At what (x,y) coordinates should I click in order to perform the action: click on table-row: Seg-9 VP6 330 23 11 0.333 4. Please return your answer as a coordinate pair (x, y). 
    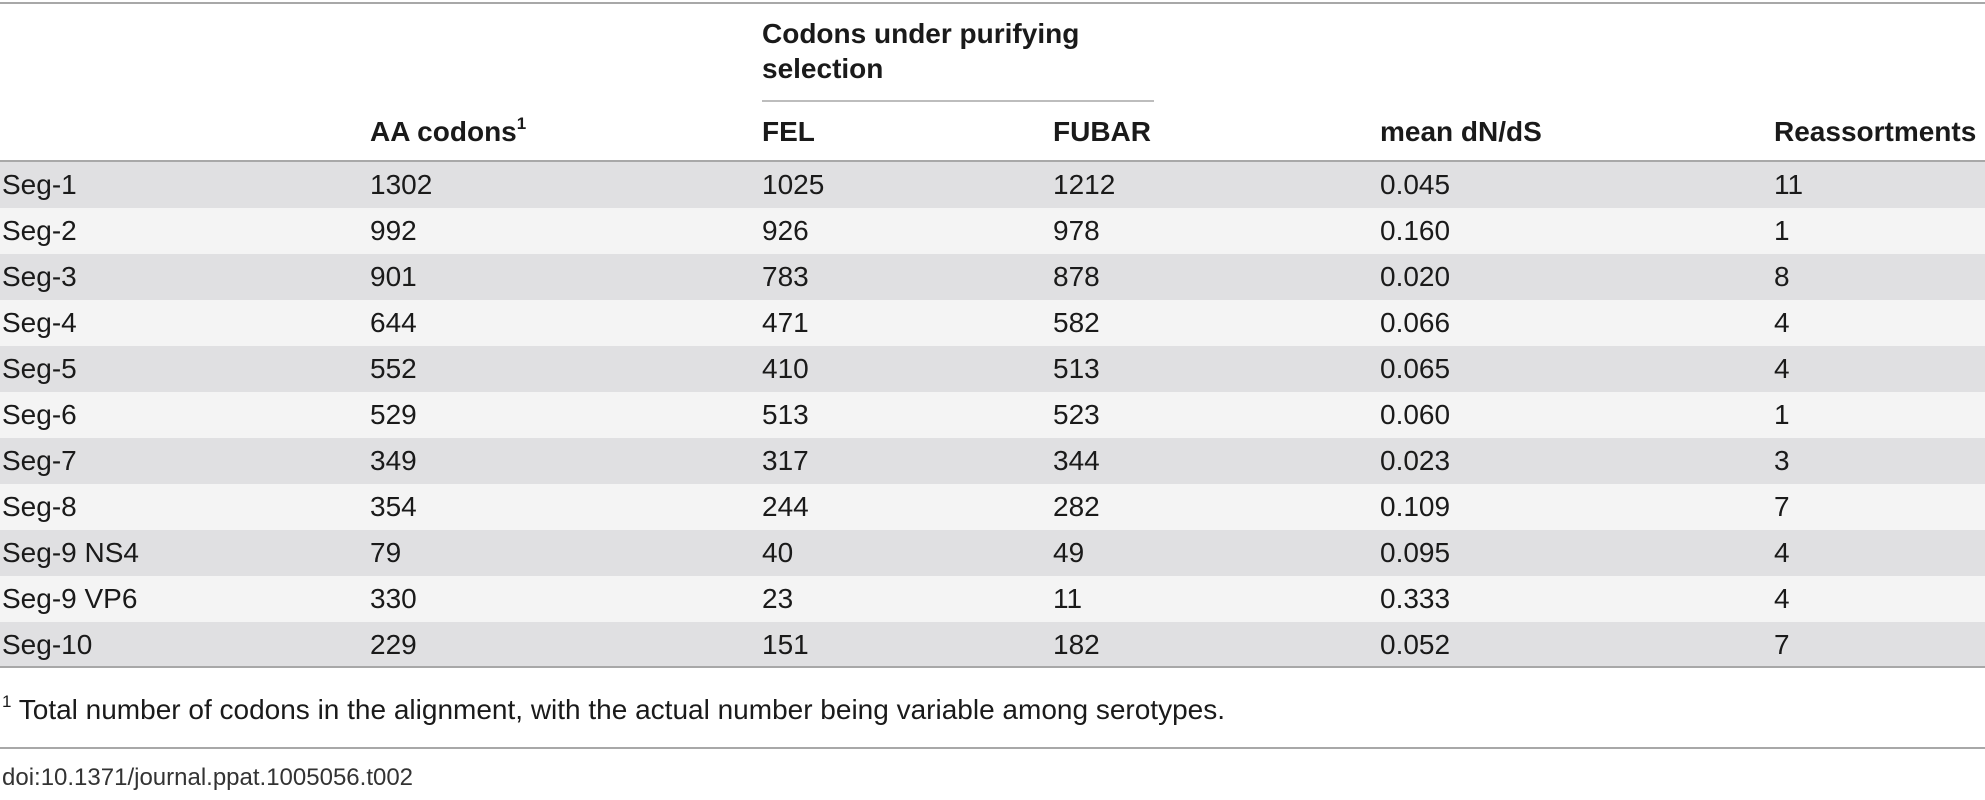
    Looking at the image, I should click on (992, 599).